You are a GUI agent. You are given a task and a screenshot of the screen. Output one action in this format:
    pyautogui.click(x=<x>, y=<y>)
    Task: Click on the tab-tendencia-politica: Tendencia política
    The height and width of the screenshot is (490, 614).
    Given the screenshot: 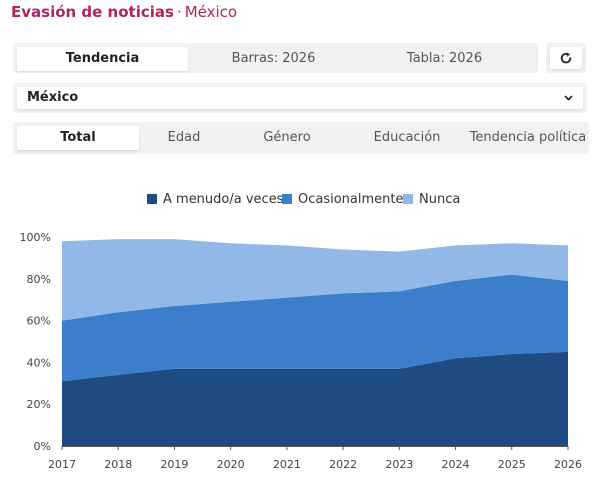 What is the action you would take?
    pyautogui.click(x=528, y=137)
    